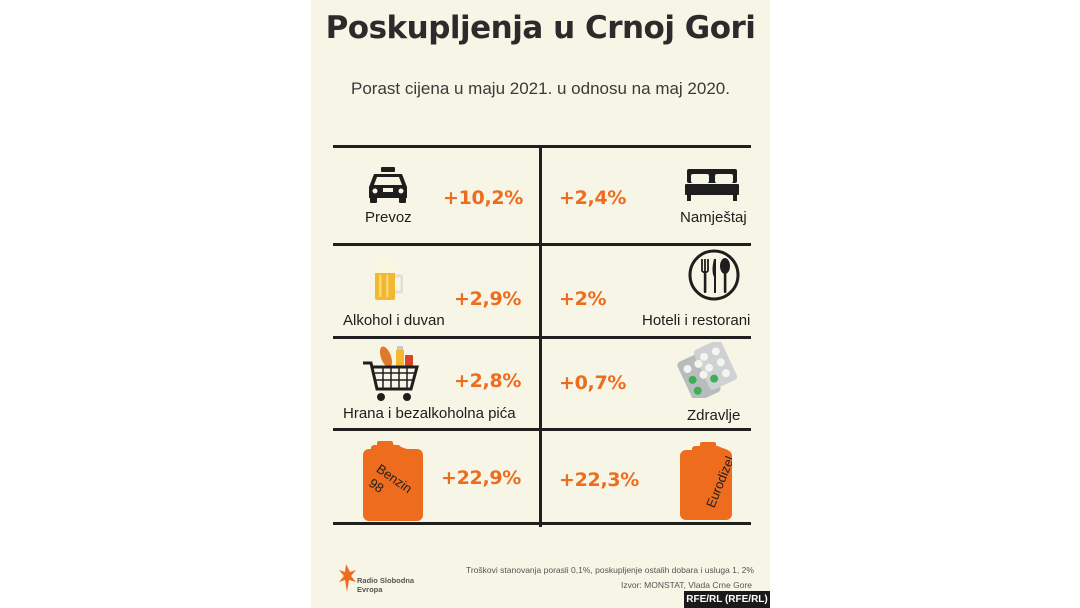 This screenshot has width=1080, height=608. Describe the element at coordinates (429, 413) in the screenshot. I see `category-label: Hrana i bezalkoholna pića` at that location.